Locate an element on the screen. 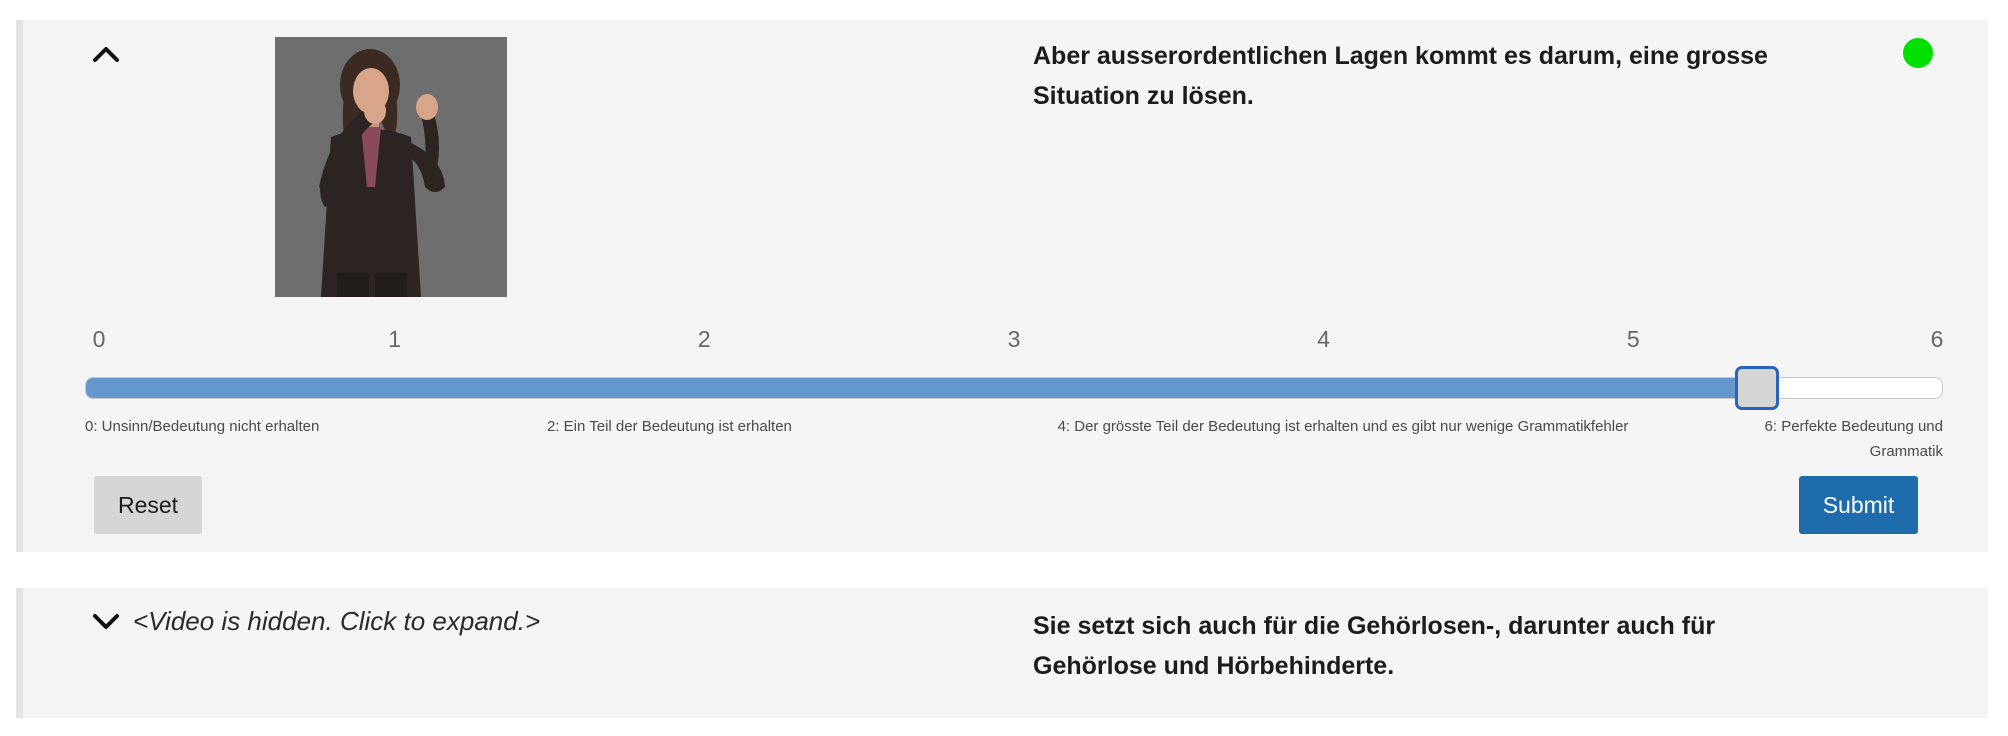 This screenshot has width=2008, height=736. tick-label-6: 6 is located at coordinates (1937, 339).